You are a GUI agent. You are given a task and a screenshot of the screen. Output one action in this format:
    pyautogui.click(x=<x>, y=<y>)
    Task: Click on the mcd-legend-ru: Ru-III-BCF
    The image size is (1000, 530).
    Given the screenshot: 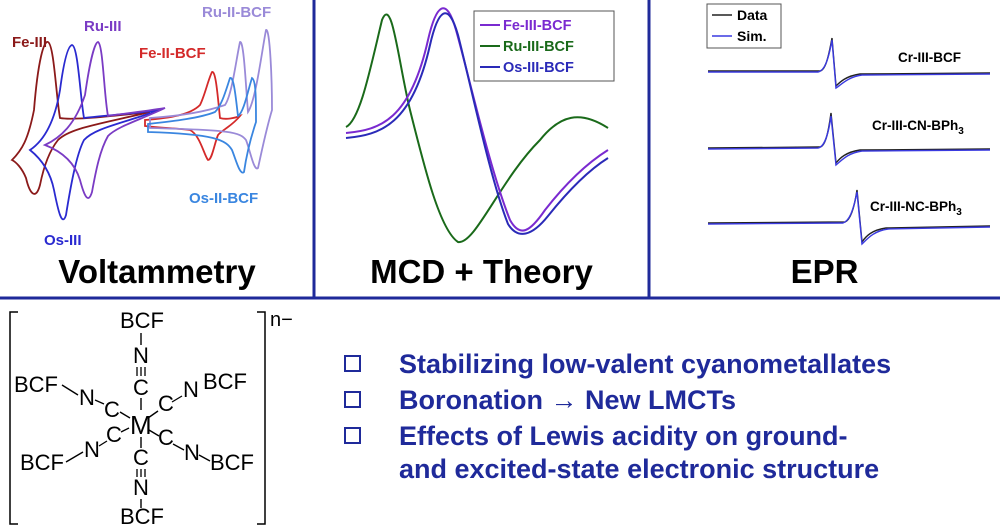 What is the action you would take?
    pyautogui.click(x=538, y=47)
    